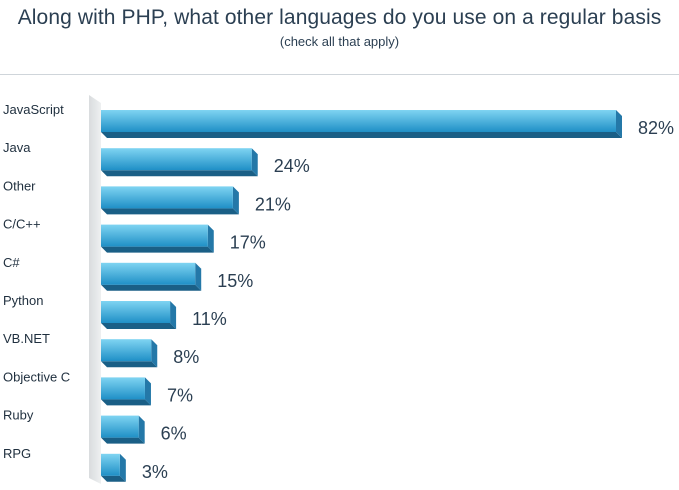 This screenshot has width=679, height=490. I want to click on bar-java, so click(179, 162).